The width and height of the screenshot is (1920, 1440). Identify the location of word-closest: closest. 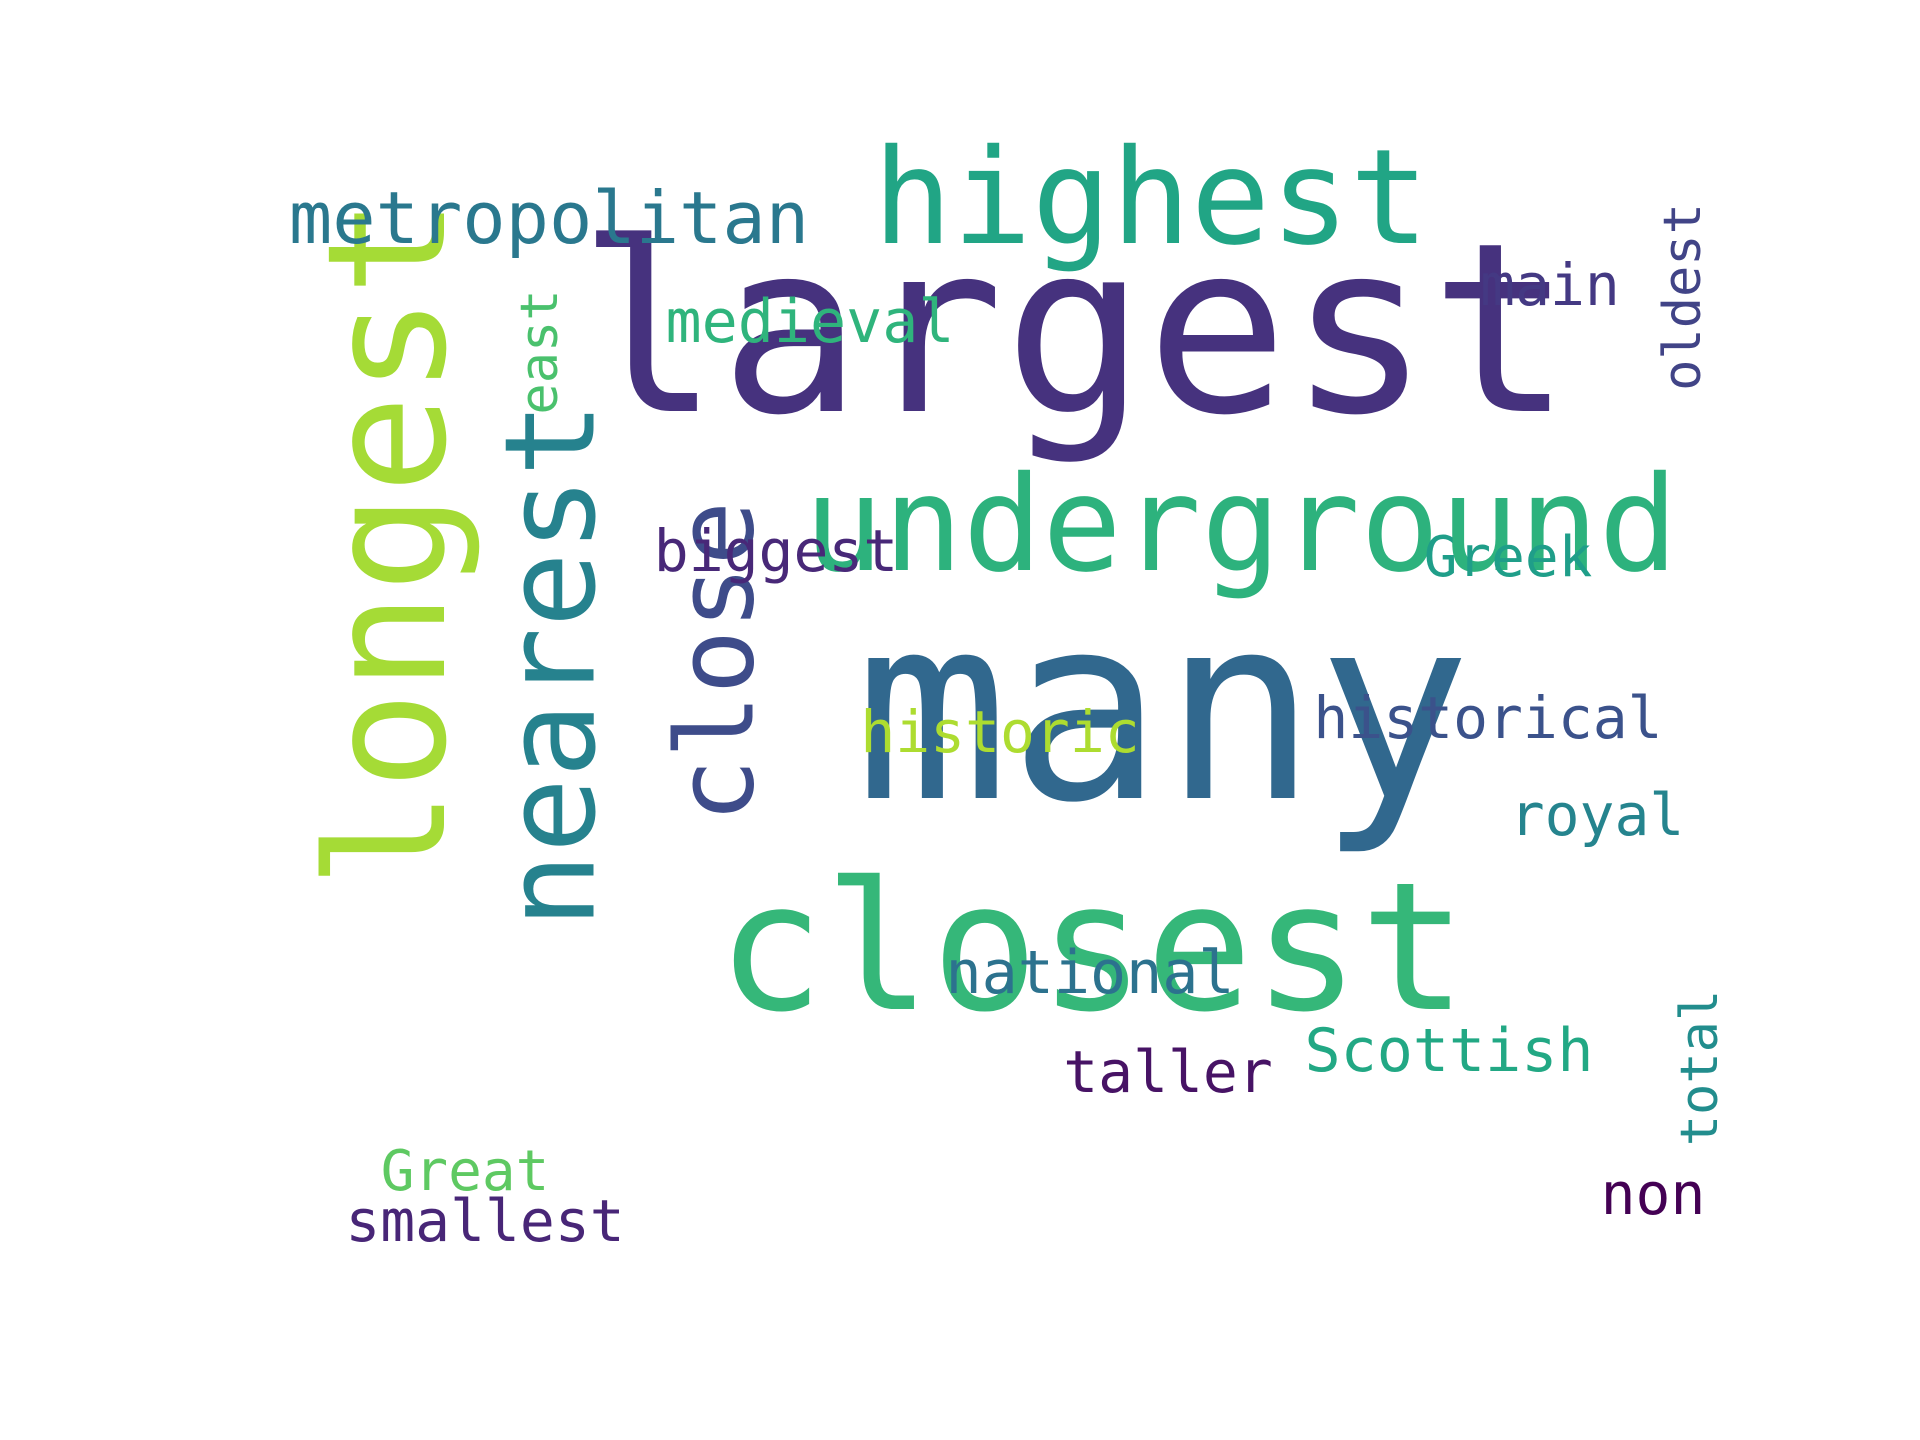
(1092, 947).